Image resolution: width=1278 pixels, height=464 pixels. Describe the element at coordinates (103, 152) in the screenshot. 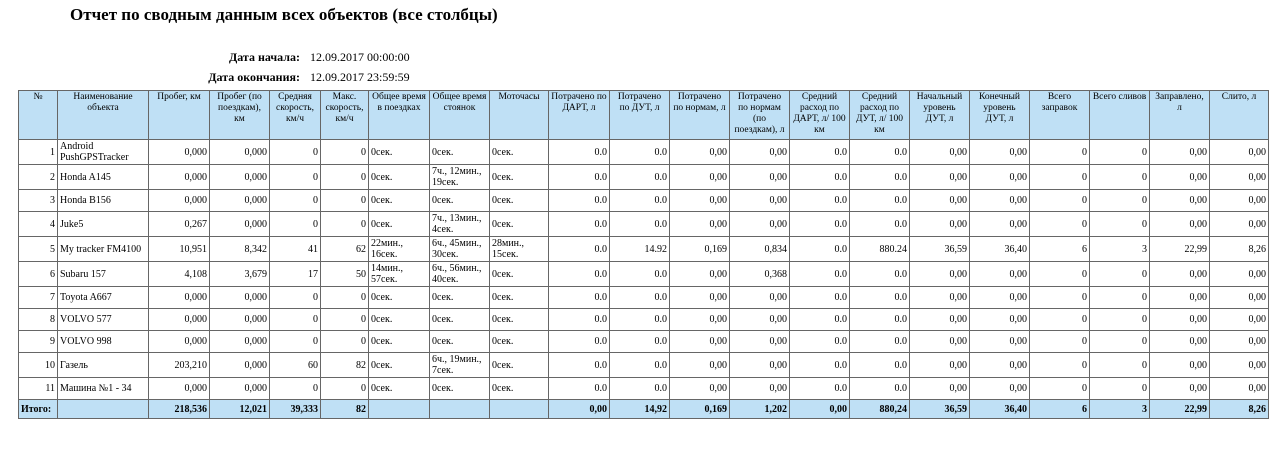

I see `cell: Android PushGPSTracker` at that location.